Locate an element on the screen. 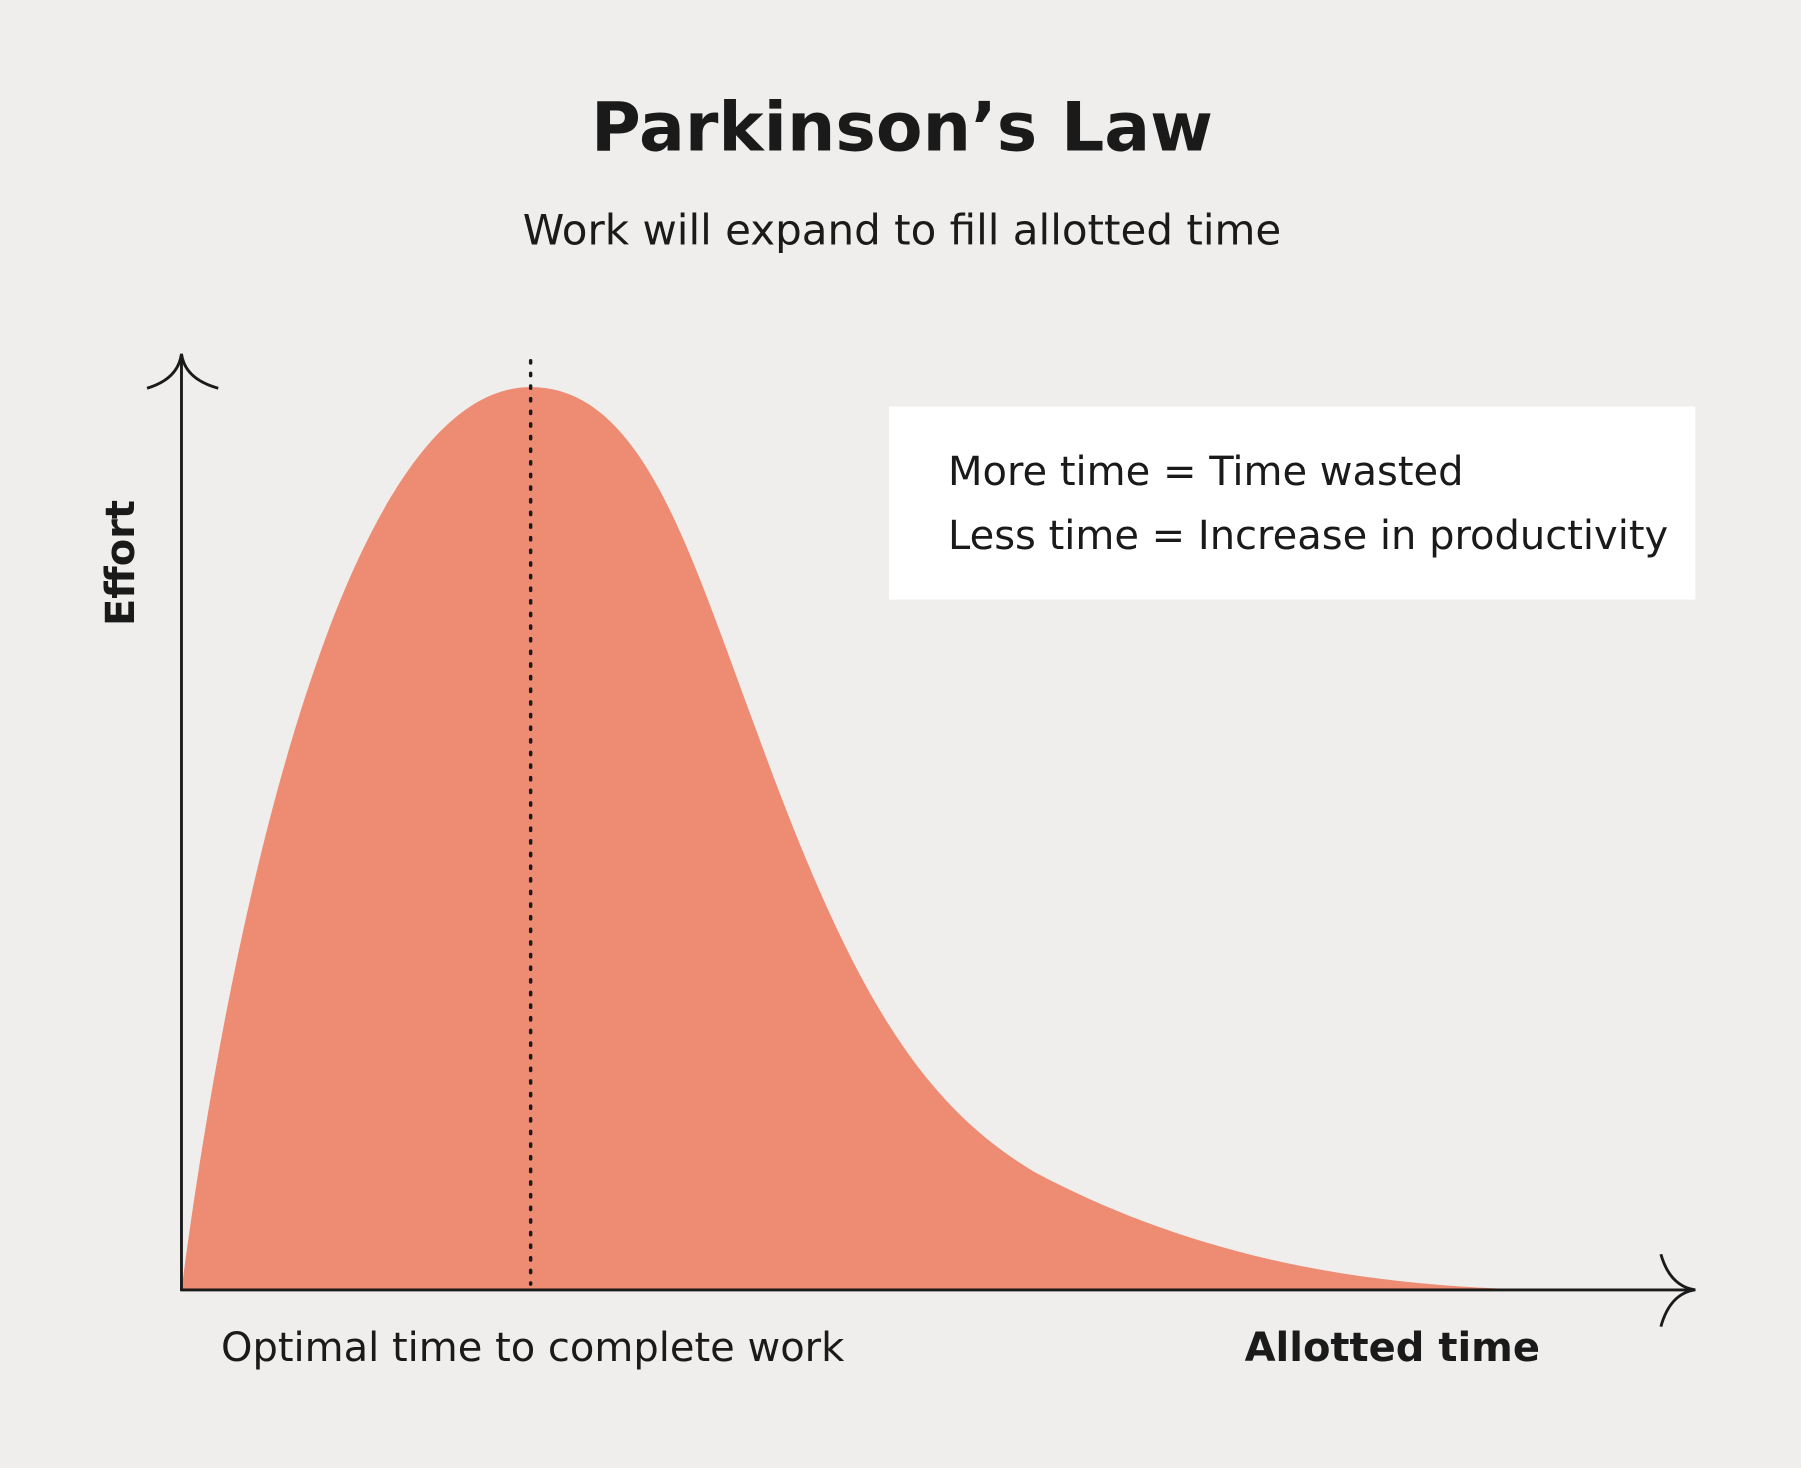 This screenshot has width=1801, height=1468. x-axis-label: Allotted time is located at coordinates (1392, 1348).